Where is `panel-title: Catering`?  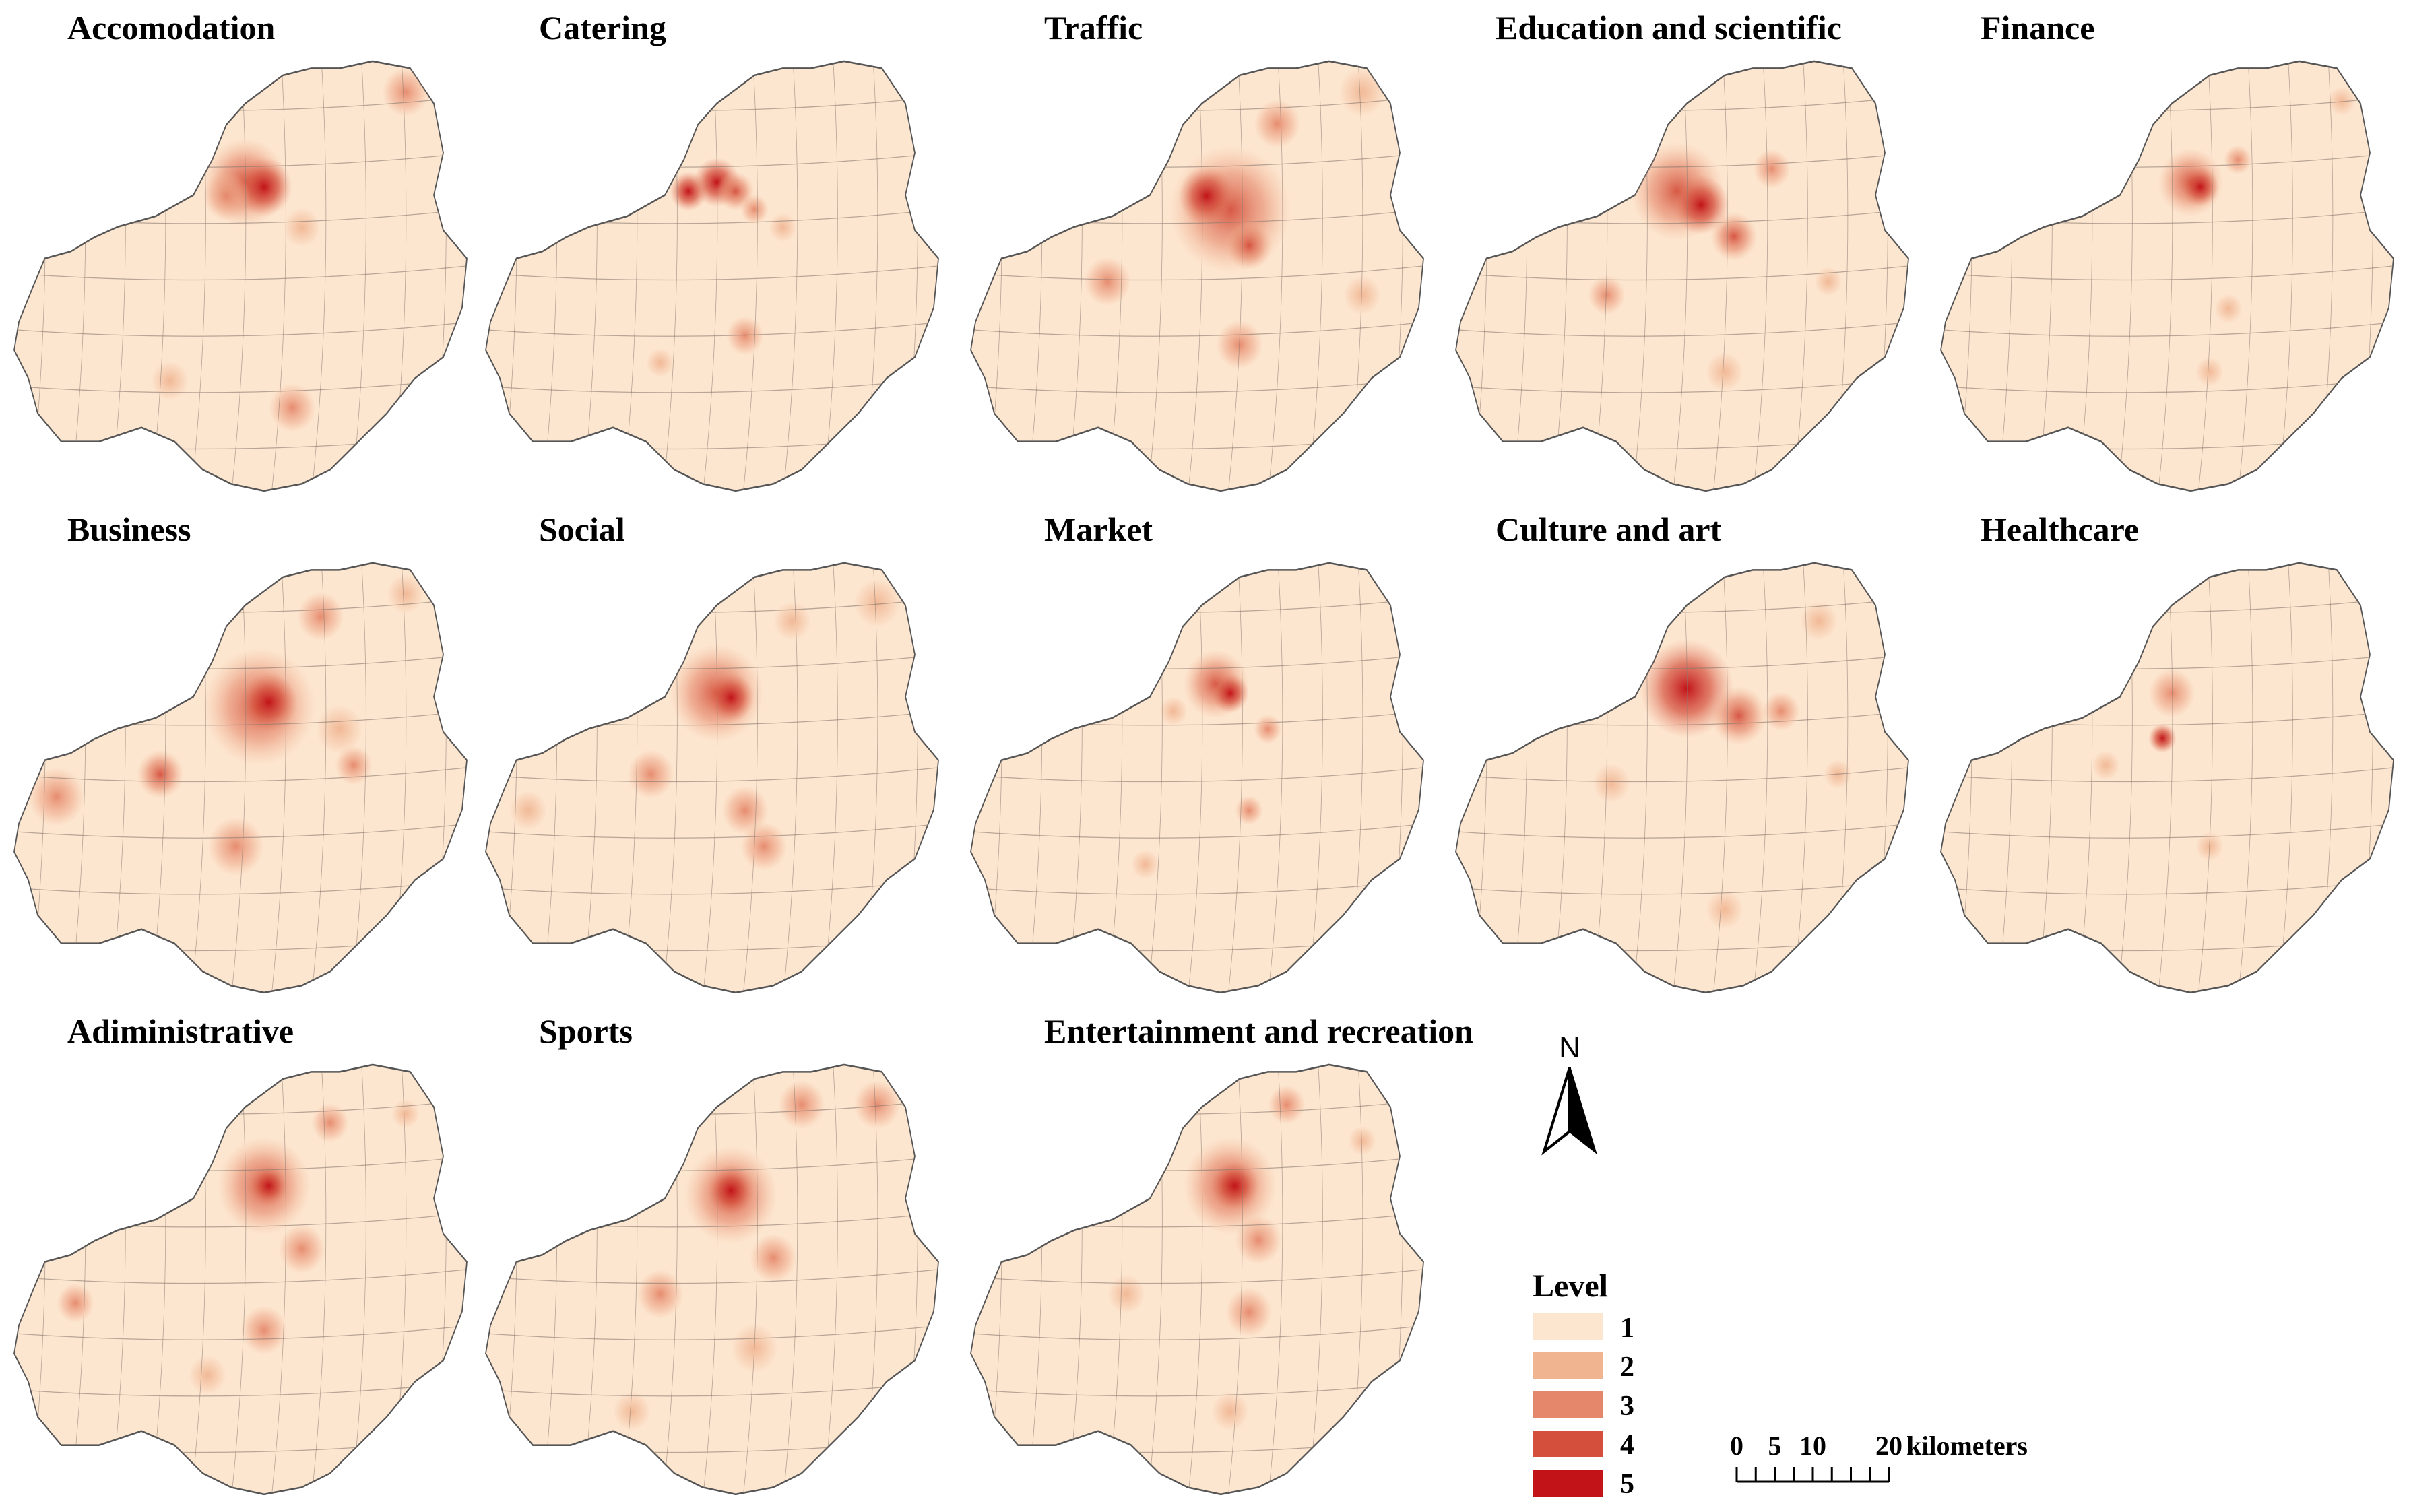 panel-title: Catering is located at coordinates (602, 27).